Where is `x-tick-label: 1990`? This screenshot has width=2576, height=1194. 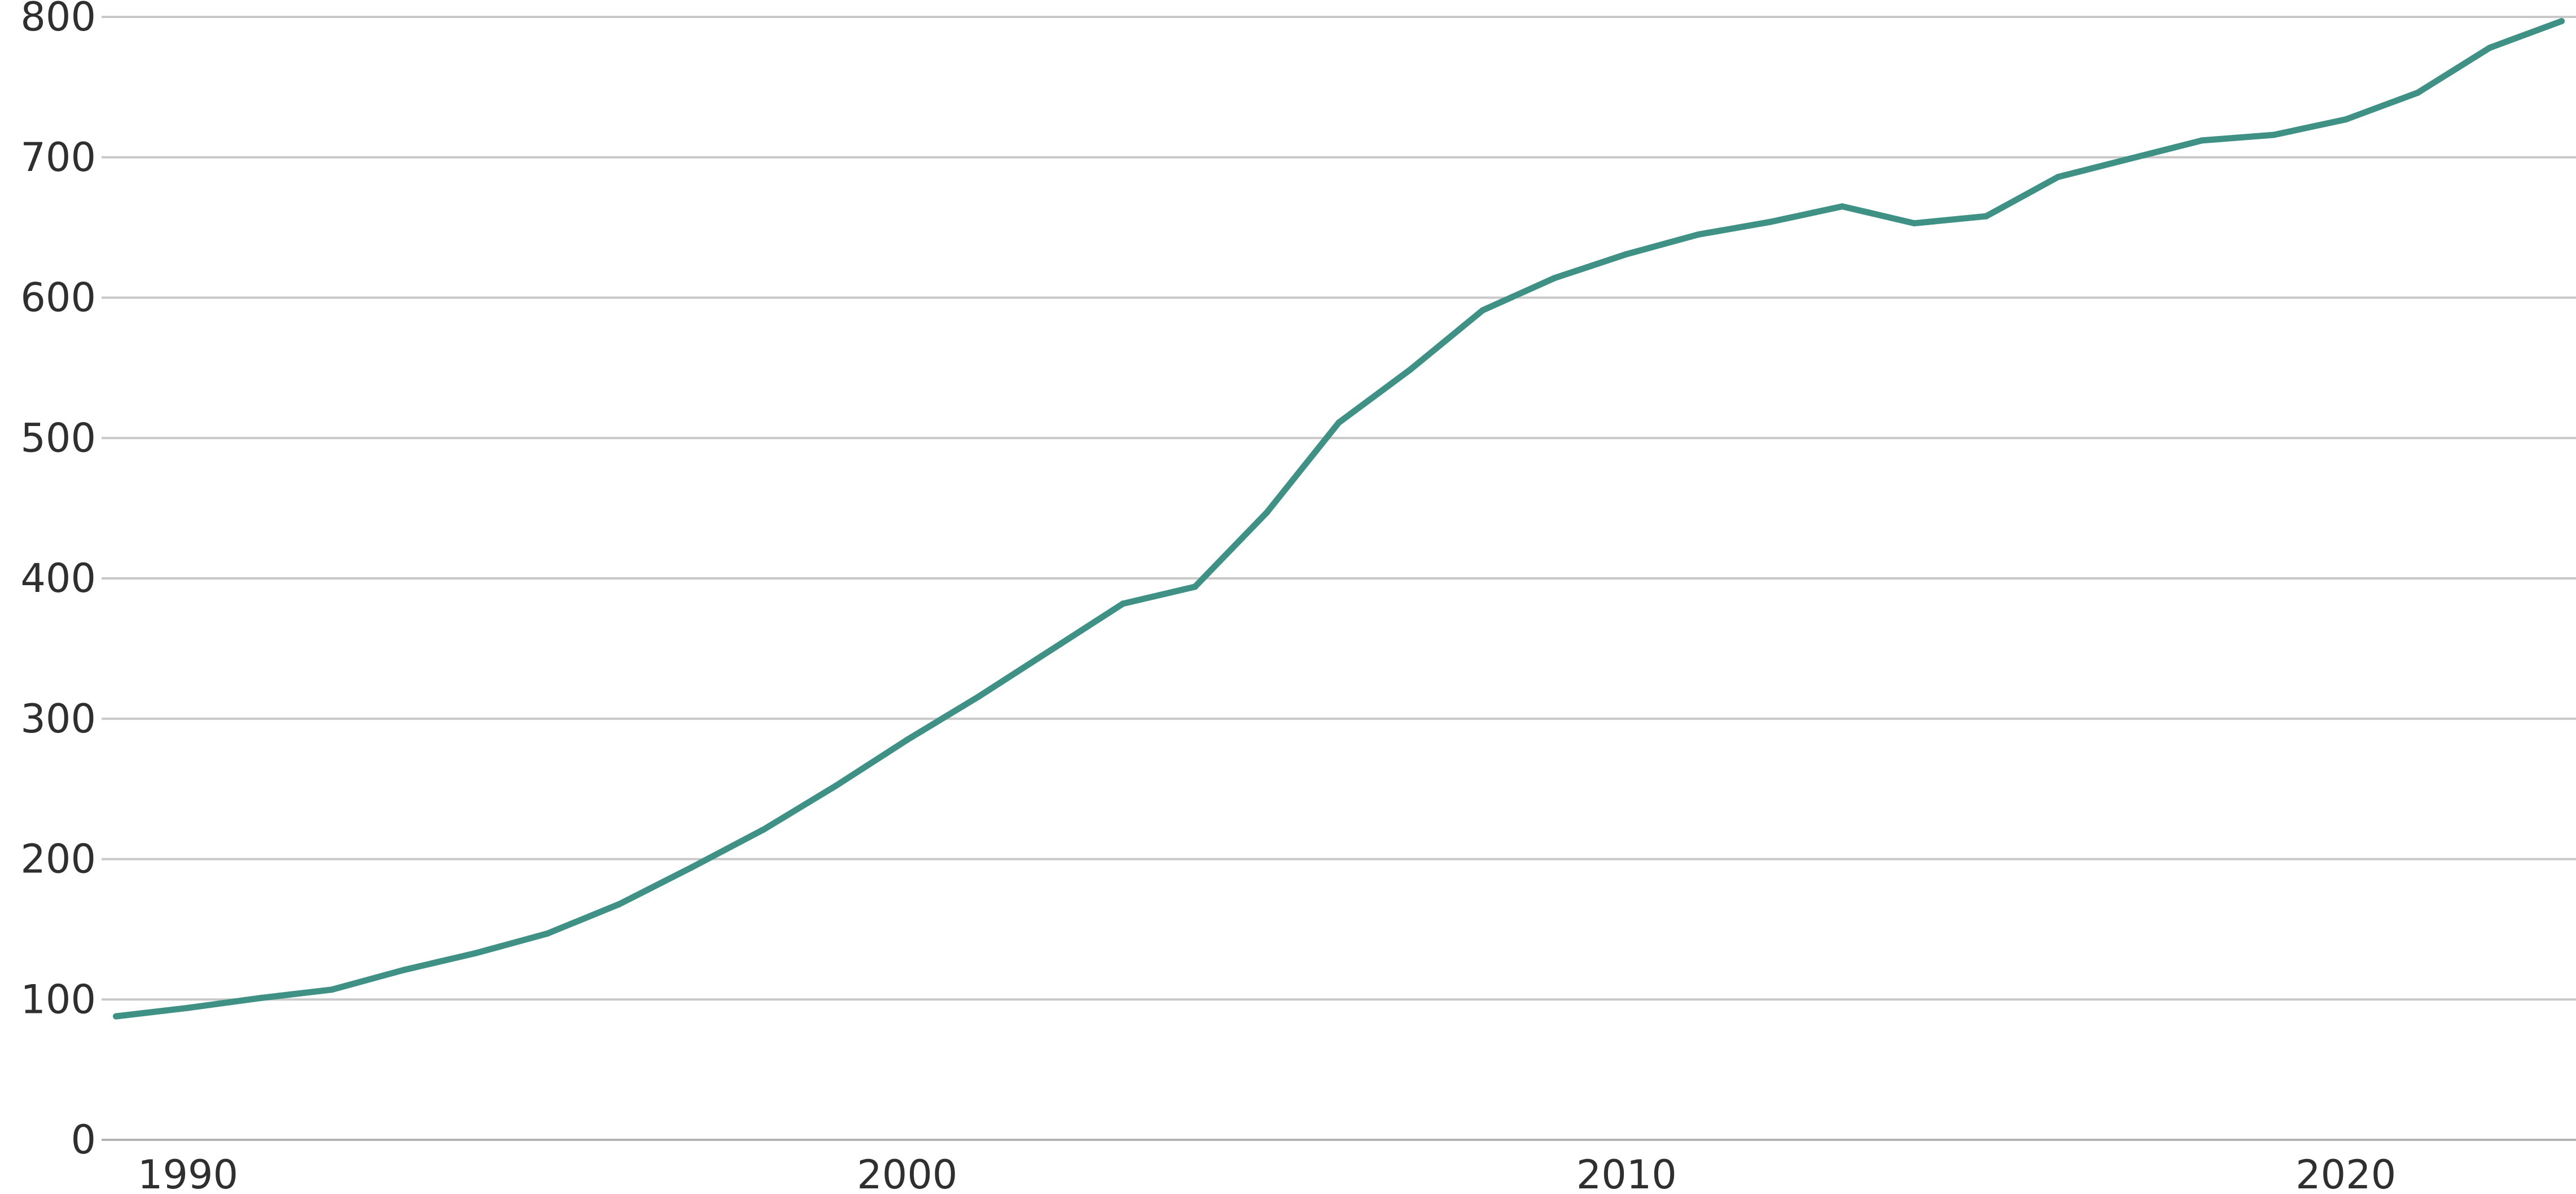 x-tick-label: 1990 is located at coordinates (188, 1173).